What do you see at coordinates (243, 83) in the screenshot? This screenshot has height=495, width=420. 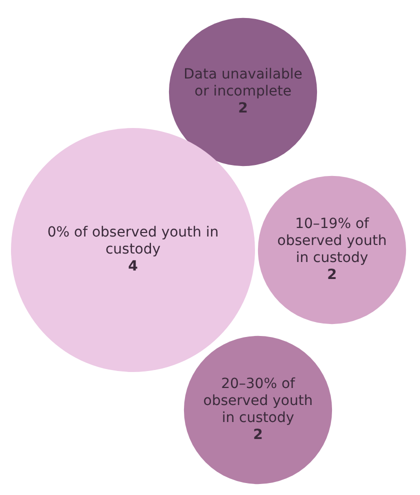 I see `category-label: Data unavailable or incomplete` at bounding box center [243, 83].